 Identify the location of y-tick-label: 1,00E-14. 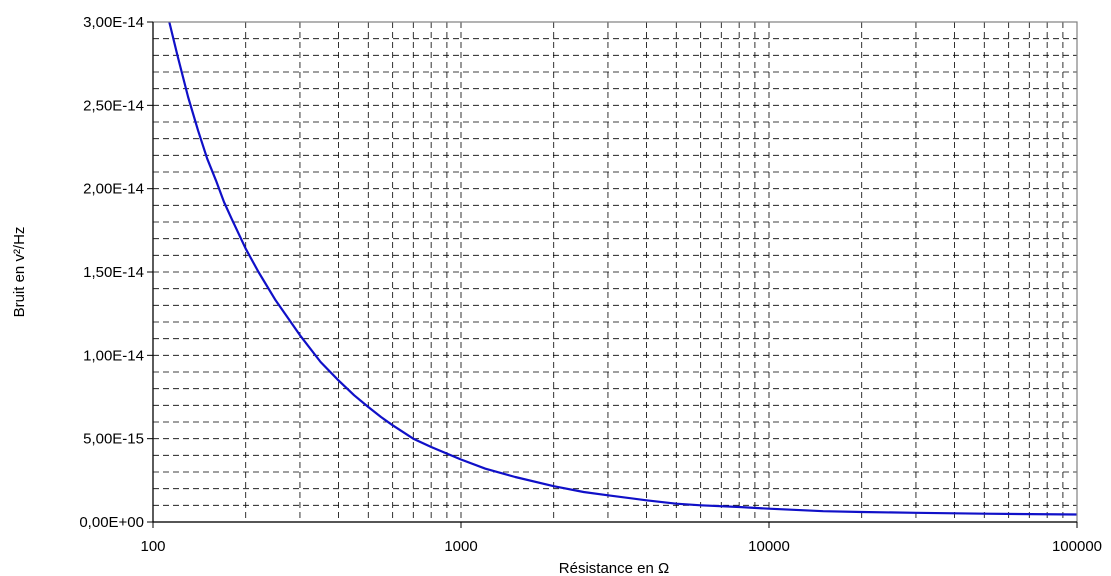
(113, 355).